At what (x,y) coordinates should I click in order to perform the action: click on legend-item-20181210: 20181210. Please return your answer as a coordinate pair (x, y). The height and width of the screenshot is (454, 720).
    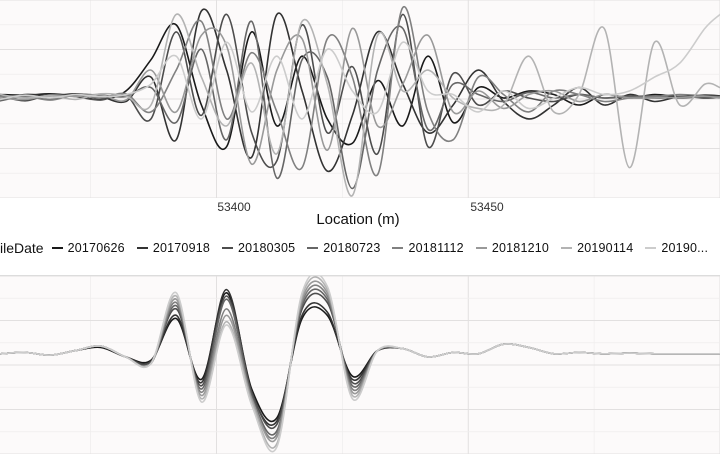
    Looking at the image, I should click on (512, 248).